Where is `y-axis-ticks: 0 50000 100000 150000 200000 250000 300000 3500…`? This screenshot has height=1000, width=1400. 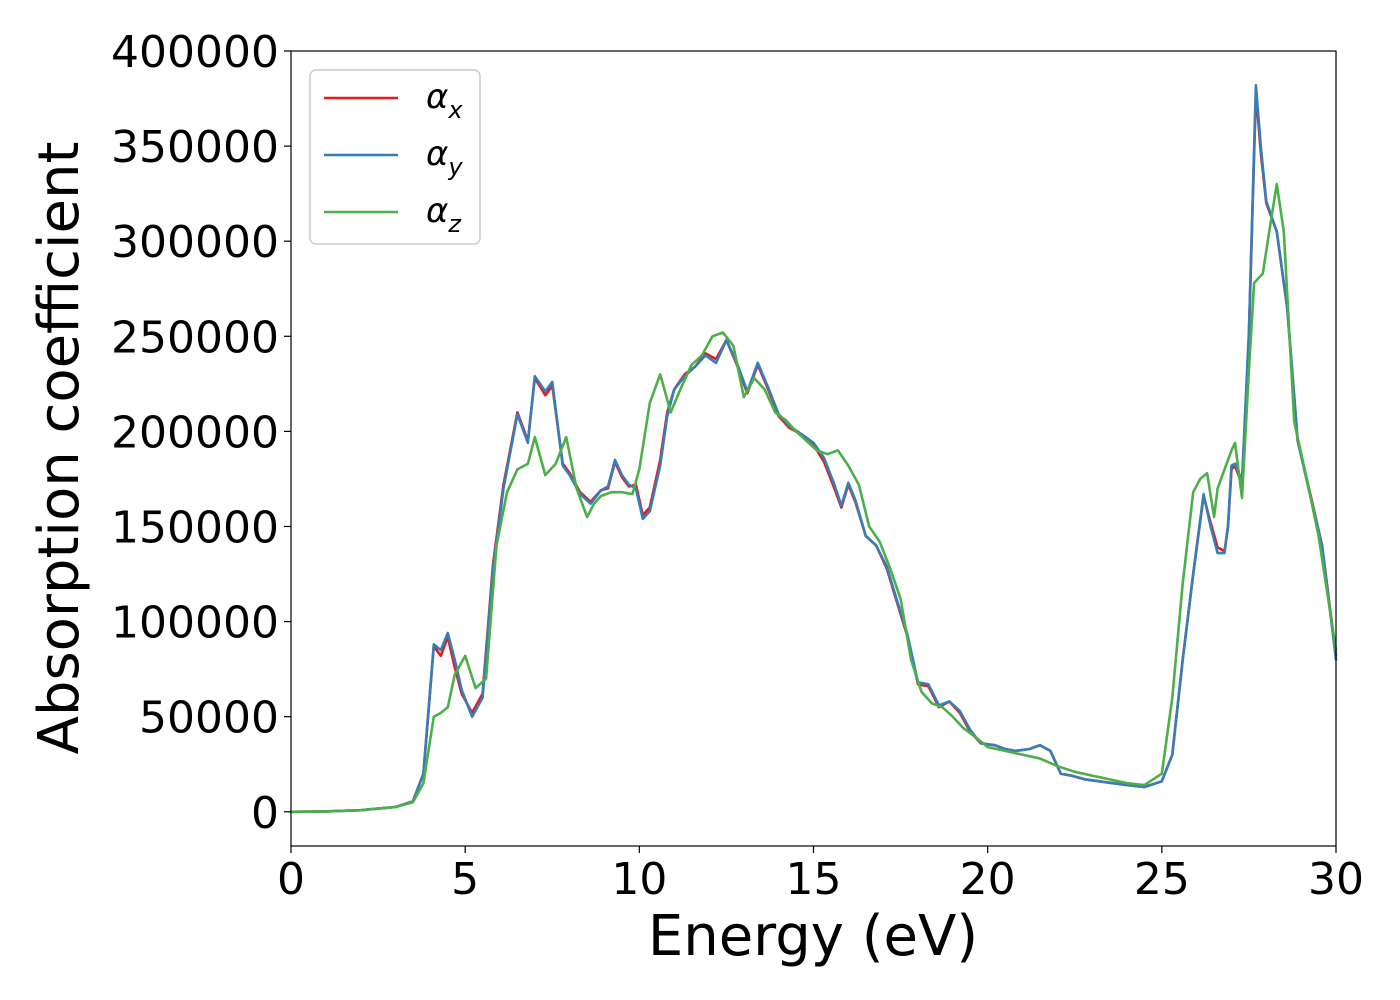 y-axis-ticks: 0 50000 100000 150000 200000 250000 300000 3500… is located at coordinates (201, 433).